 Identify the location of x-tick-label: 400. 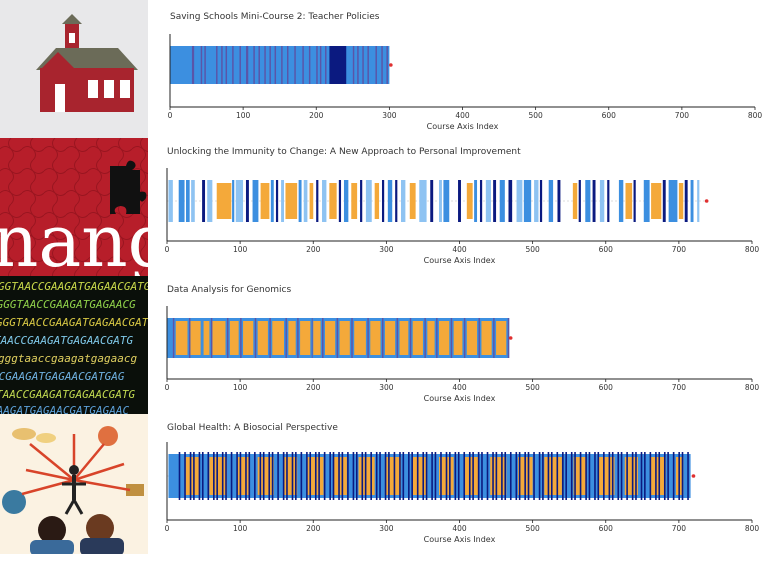
(462, 115).